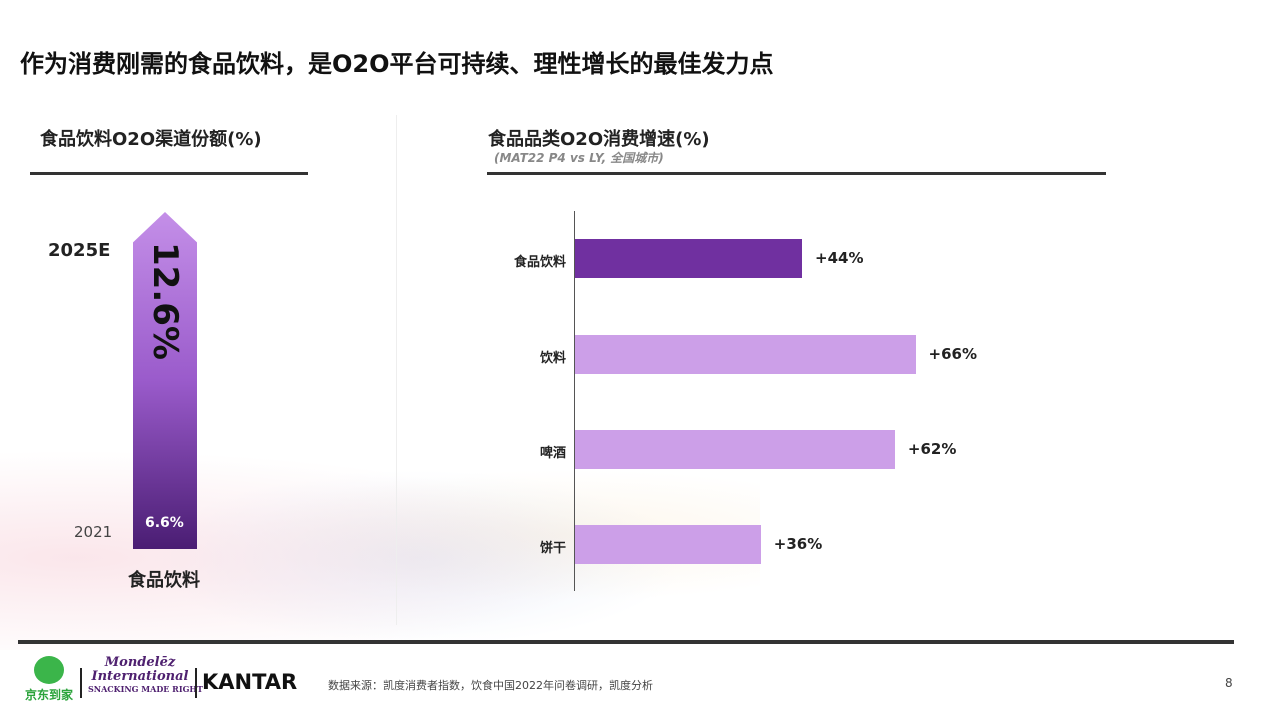 Image resolution: width=1267 pixels, height=722 pixels. What do you see at coordinates (798, 544) in the screenshot?
I see `data-label: +36%` at bounding box center [798, 544].